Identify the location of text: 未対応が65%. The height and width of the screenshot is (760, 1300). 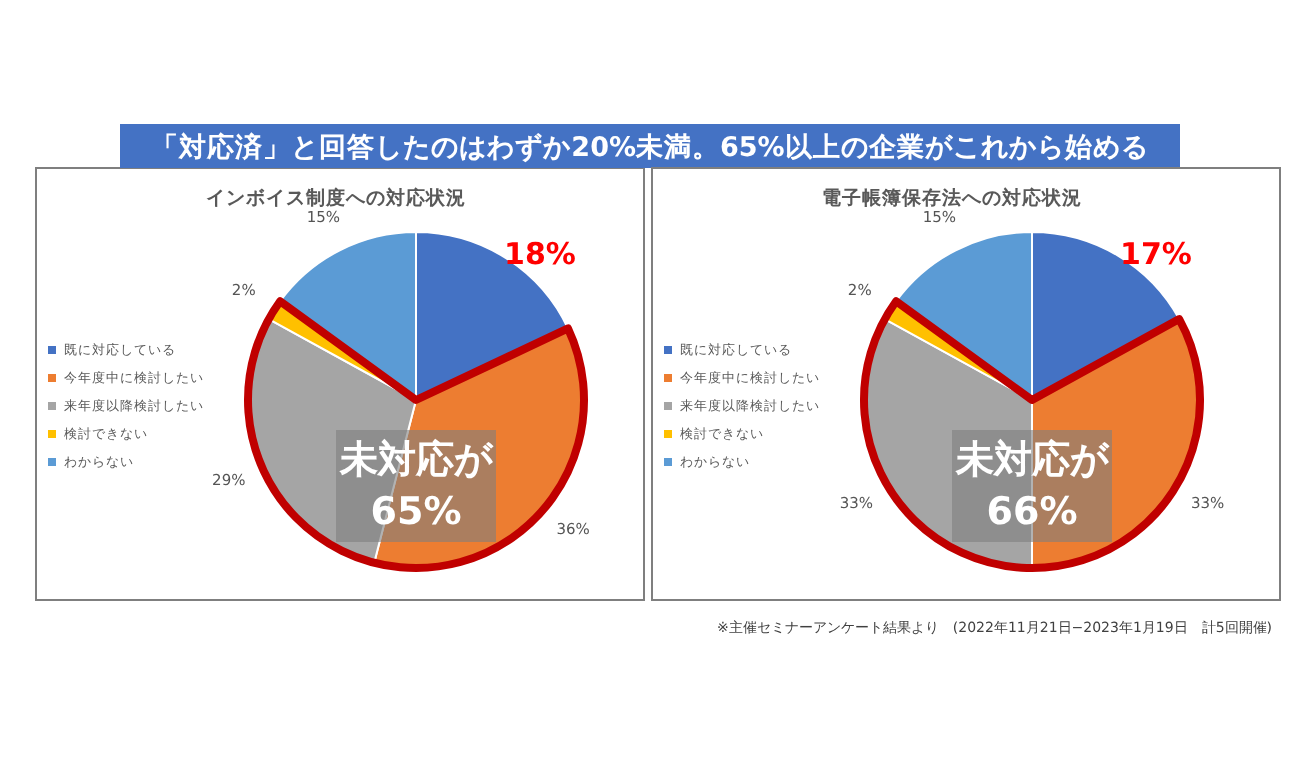
(416, 486).